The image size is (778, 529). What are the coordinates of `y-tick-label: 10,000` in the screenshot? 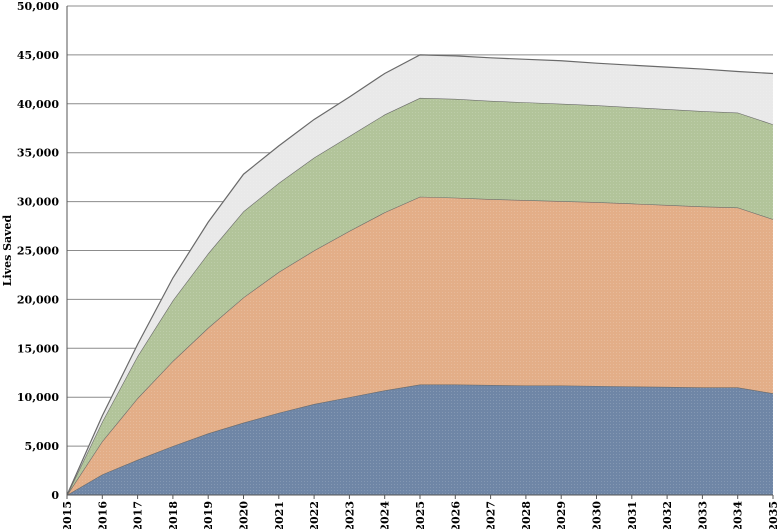 It's located at (38, 397).